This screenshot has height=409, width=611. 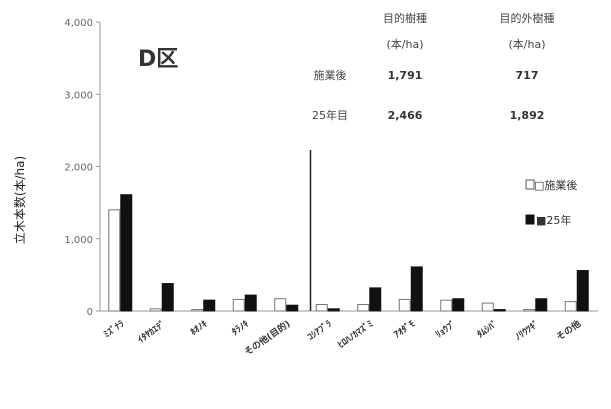 What do you see at coordinates (78, 168) in the screenshot?
I see `y-tick-label: 2,000` at bounding box center [78, 168].